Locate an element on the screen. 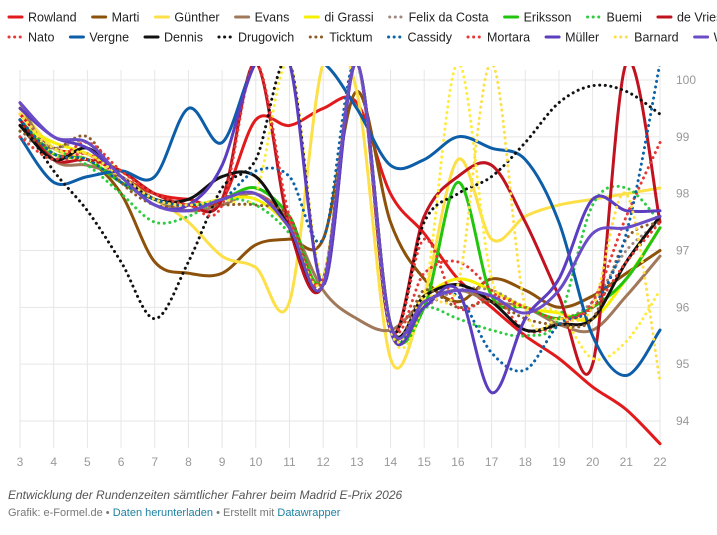 Image resolution: width=717 pixels, height=535 pixels. y-axis-ticks: 94 95 96 97 98 99 100 is located at coordinates (686, 250).